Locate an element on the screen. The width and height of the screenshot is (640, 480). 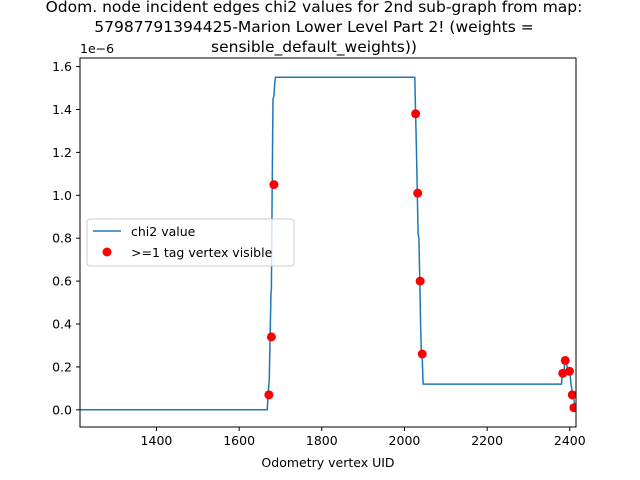
legend-frame is located at coordinates (190, 242).